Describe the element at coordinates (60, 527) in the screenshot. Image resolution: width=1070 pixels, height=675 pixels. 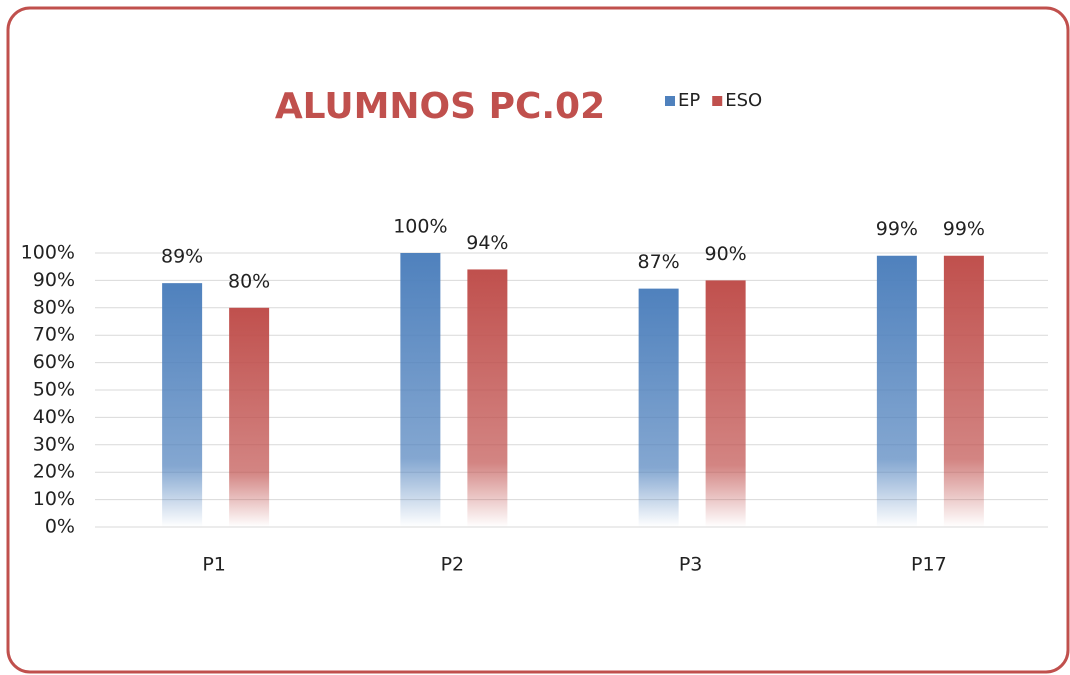
I see `y-tick-label: 0%` at that location.